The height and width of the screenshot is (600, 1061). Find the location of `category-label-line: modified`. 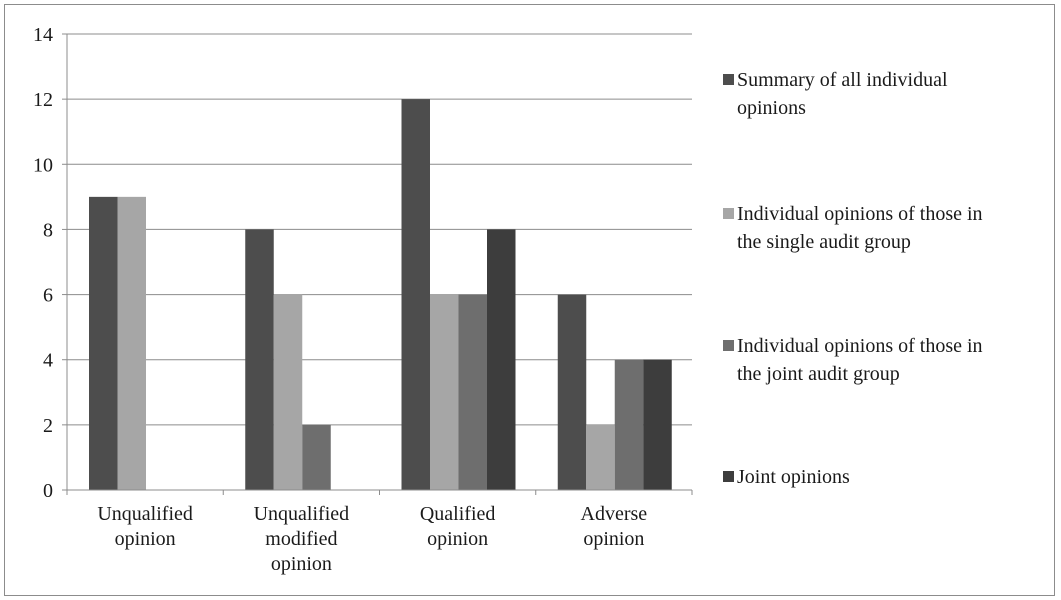

category-label-line: modified is located at coordinates (301, 539).